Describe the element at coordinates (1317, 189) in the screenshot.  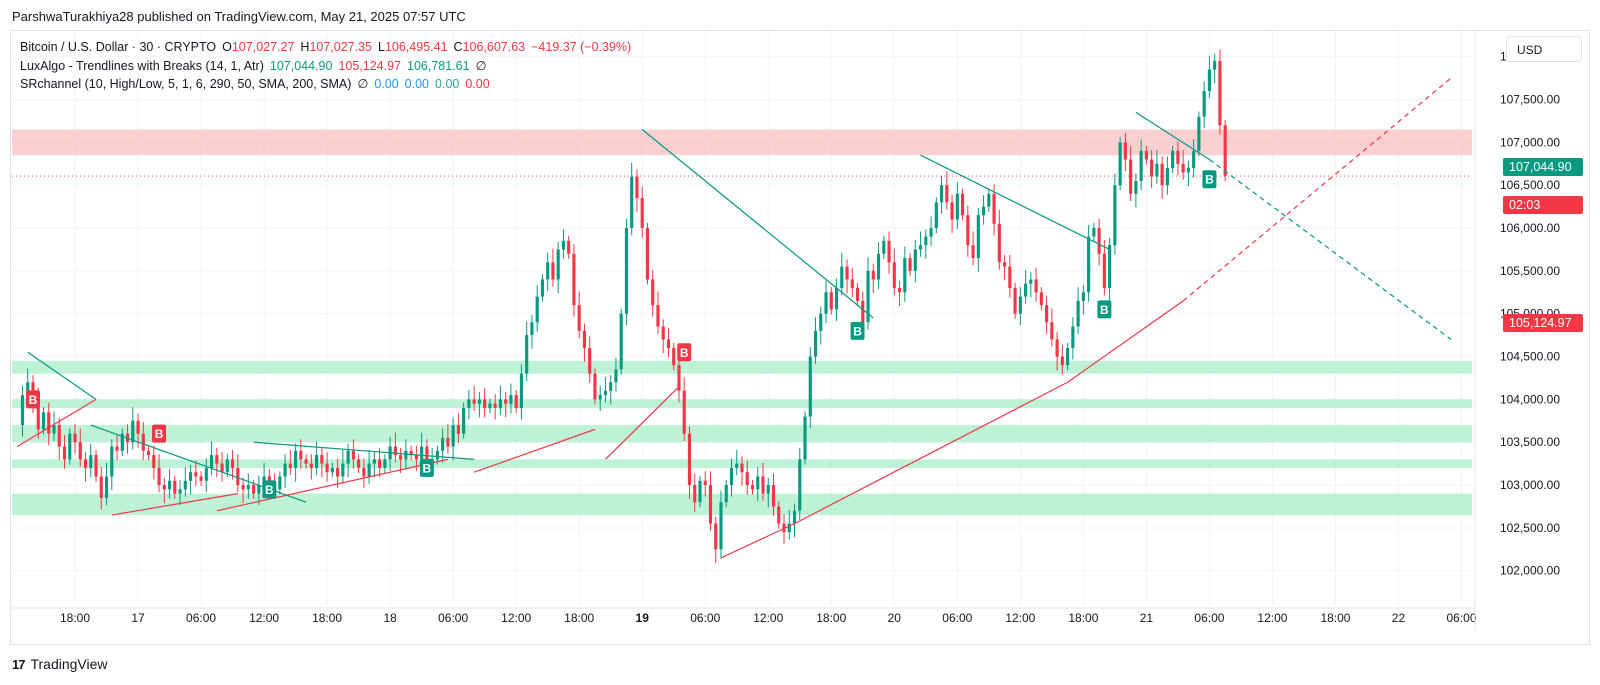
I see `trendline-up-projection` at that location.